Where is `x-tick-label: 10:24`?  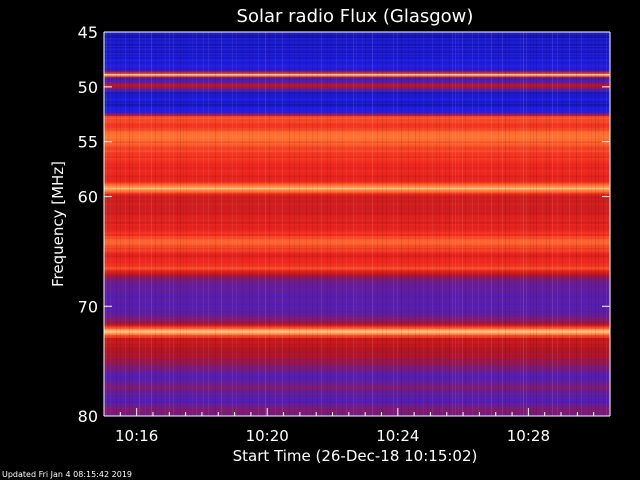 x-tick-label: 10:24 is located at coordinates (397, 436).